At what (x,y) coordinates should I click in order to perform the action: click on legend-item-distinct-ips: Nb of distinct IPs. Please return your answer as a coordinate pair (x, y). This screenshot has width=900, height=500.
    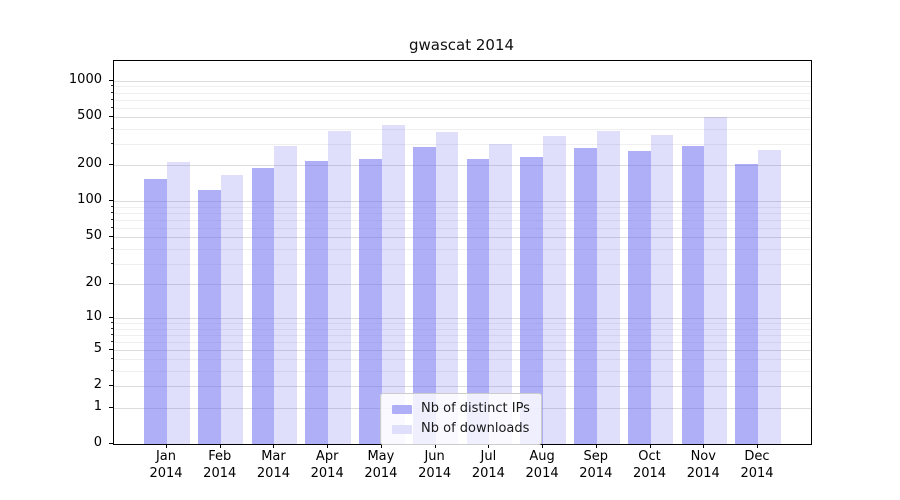
    Looking at the image, I should click on (461, 409).